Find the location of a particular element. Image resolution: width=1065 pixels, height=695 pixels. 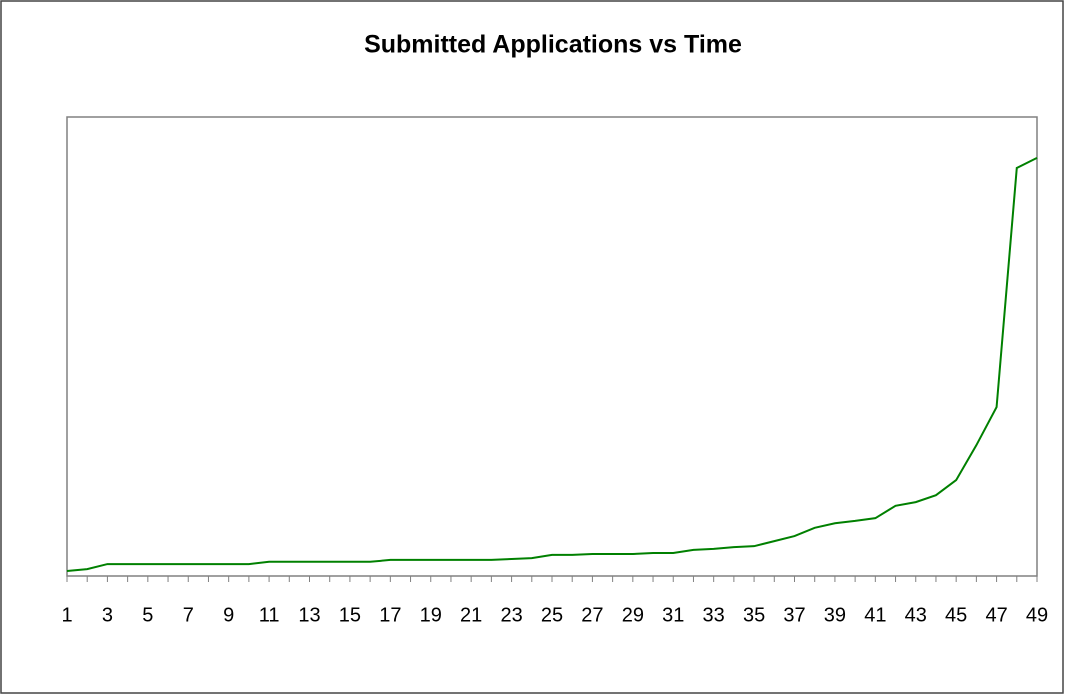

x-tick-label: 41 is located at coordinates (875, 615).